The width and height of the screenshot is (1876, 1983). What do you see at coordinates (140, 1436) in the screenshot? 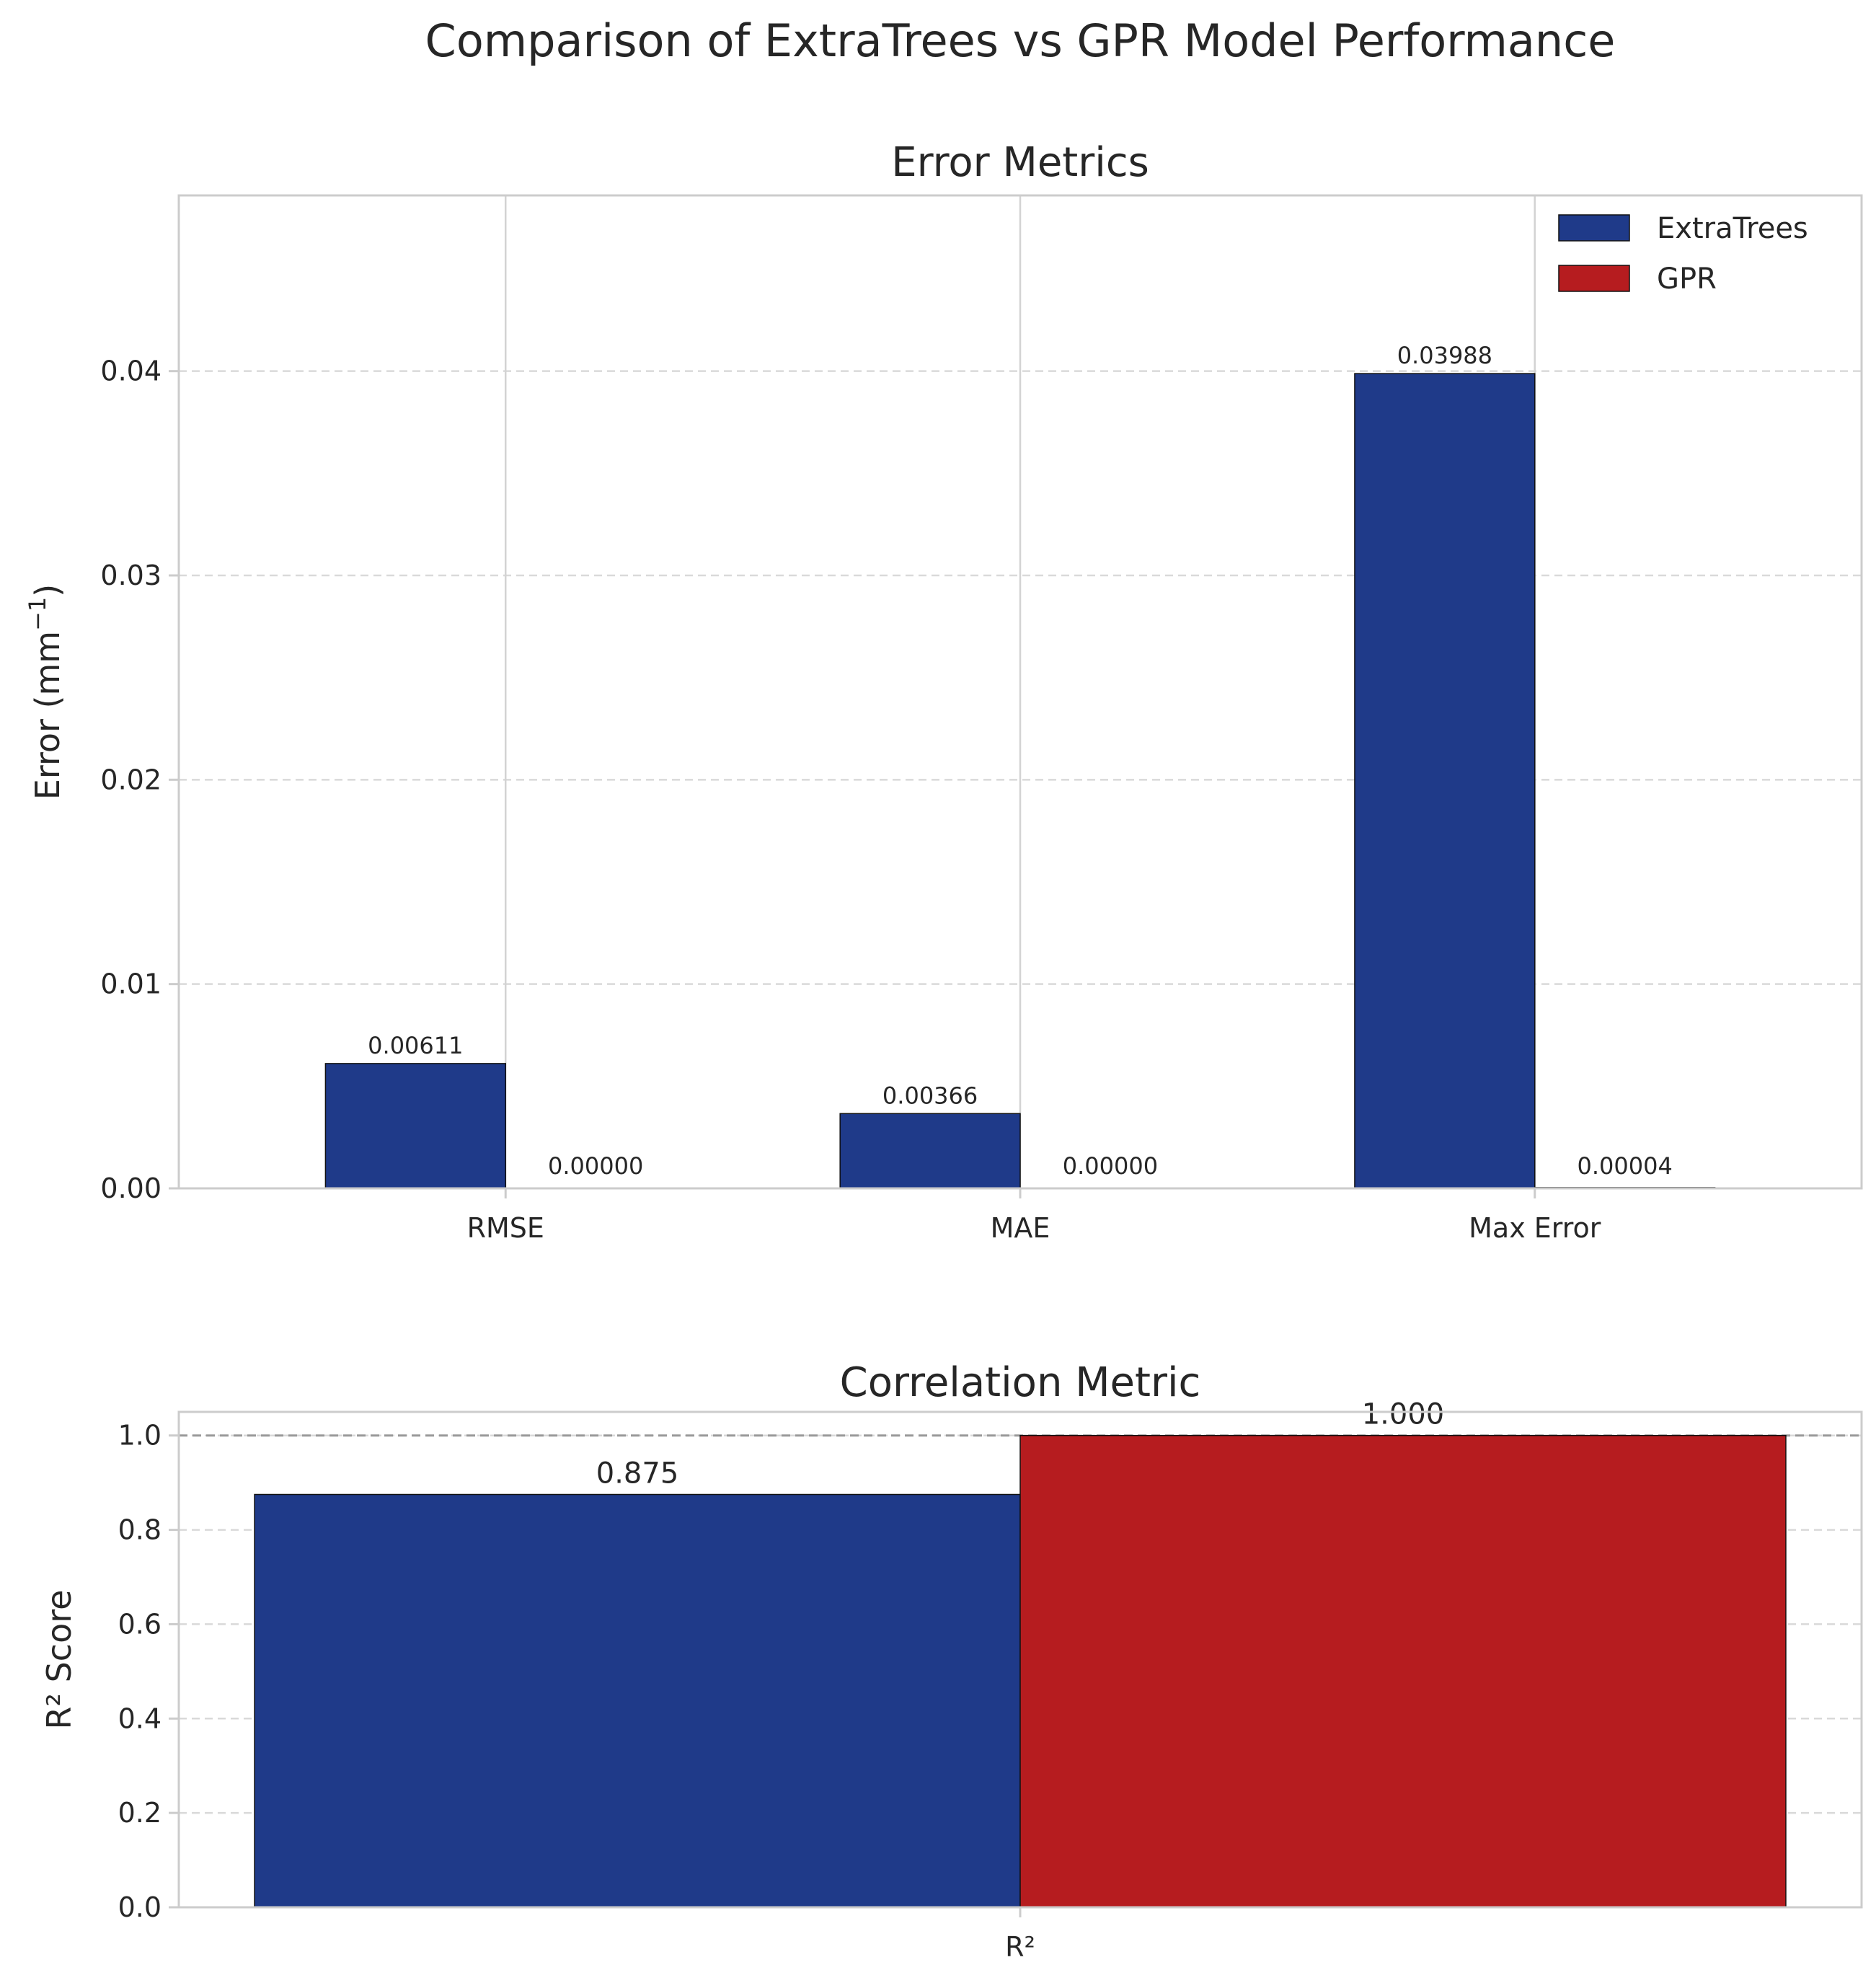
I see `y-tick-label: 1.0` at bounding box center [140, 1436].